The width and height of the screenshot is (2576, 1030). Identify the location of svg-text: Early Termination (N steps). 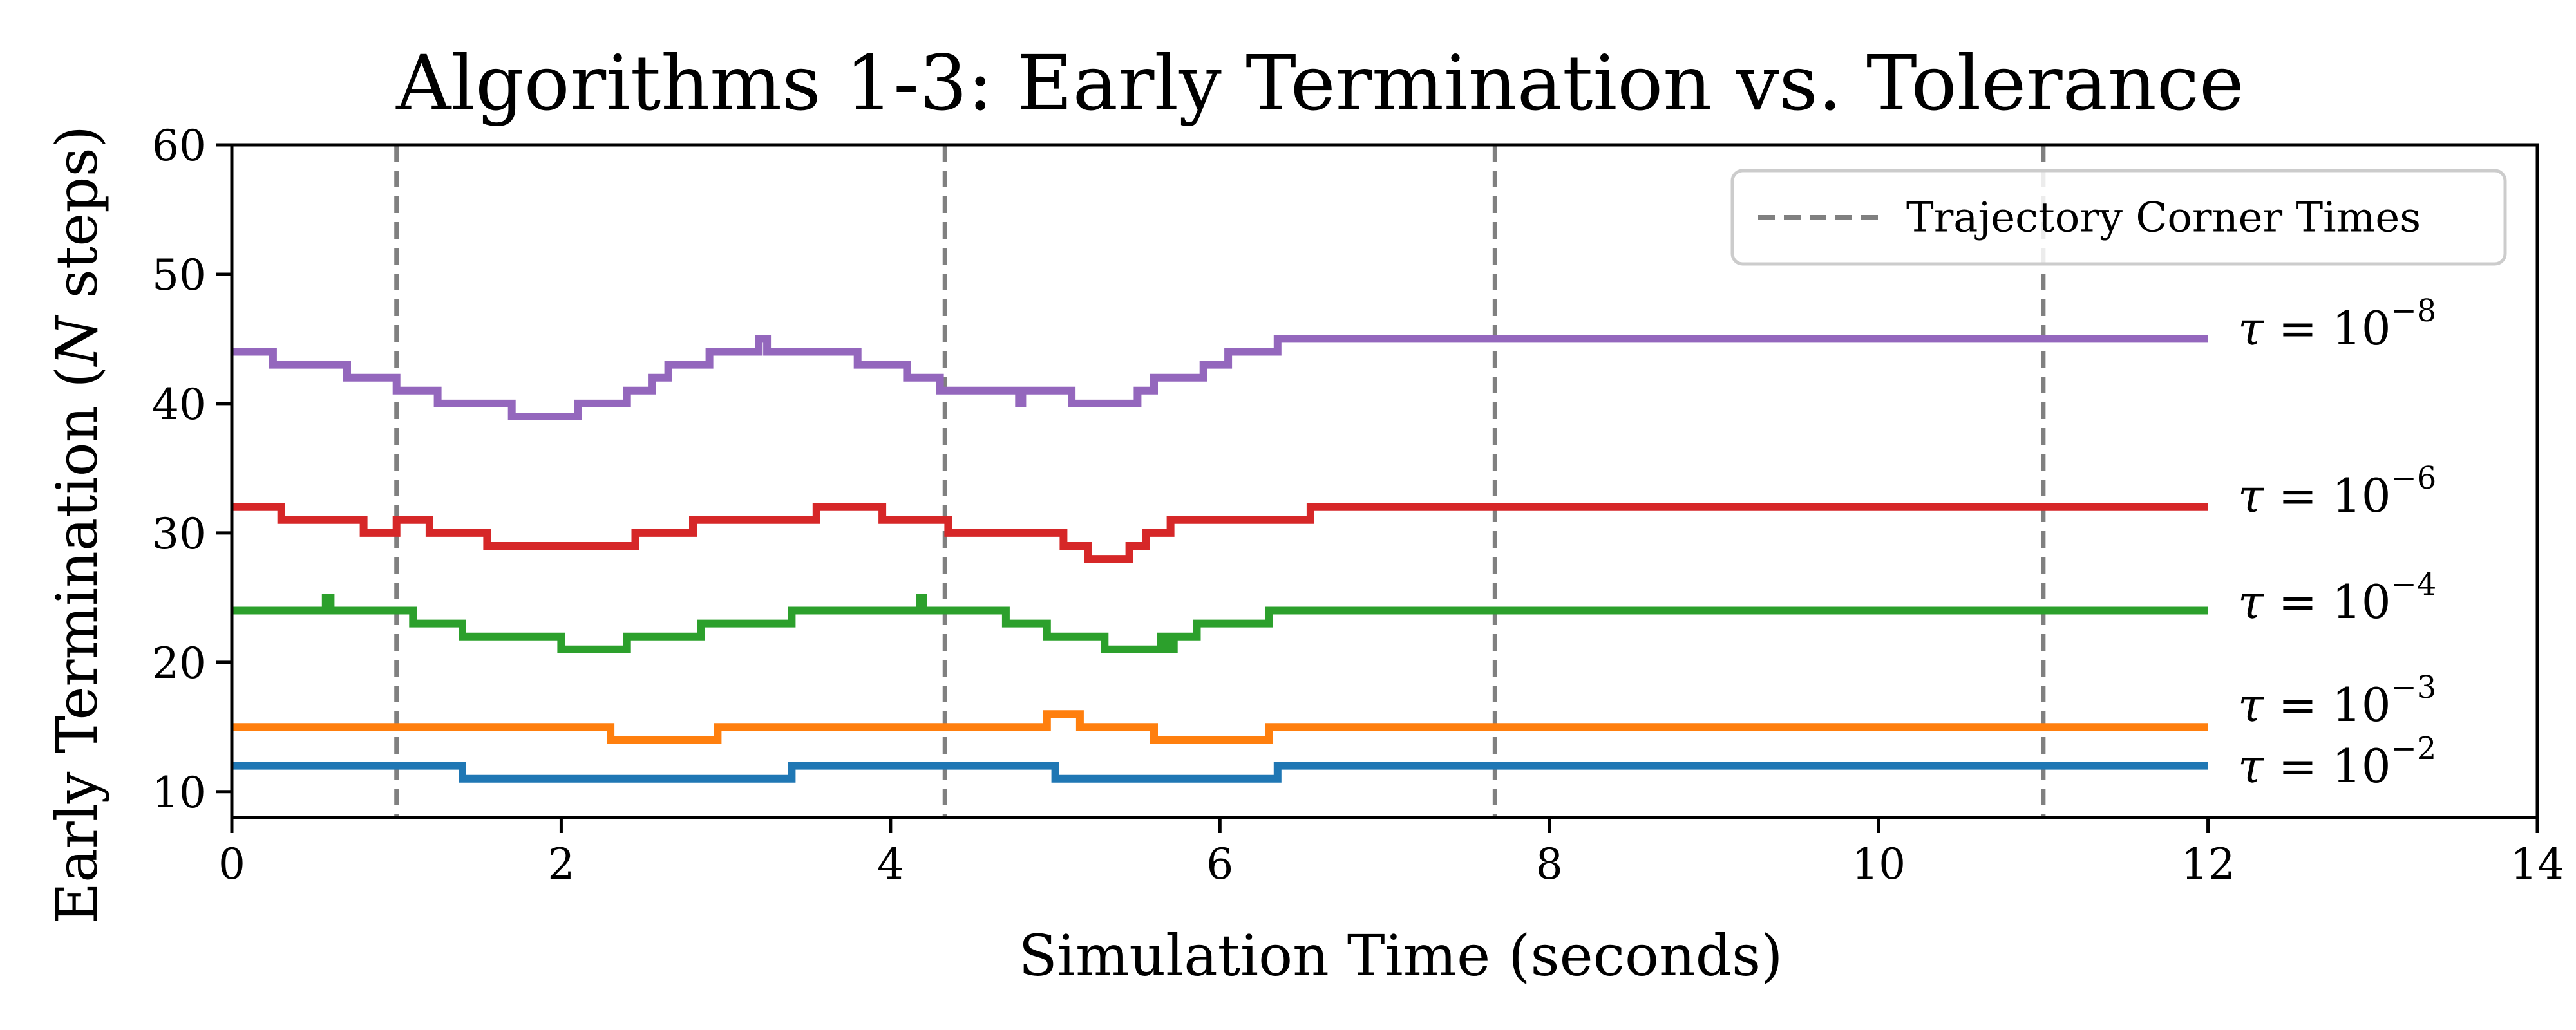
(77, 525).